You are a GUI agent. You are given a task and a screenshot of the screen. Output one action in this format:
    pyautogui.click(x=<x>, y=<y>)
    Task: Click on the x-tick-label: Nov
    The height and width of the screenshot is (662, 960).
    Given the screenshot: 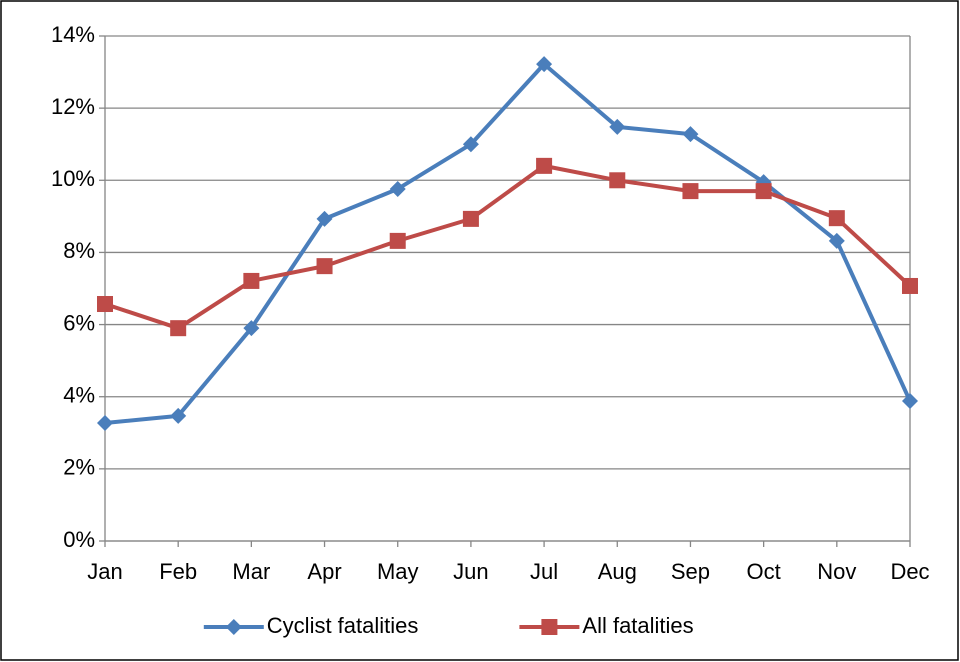 What is the action you would take?
    pyautogui.click(x=836, y=571)
    